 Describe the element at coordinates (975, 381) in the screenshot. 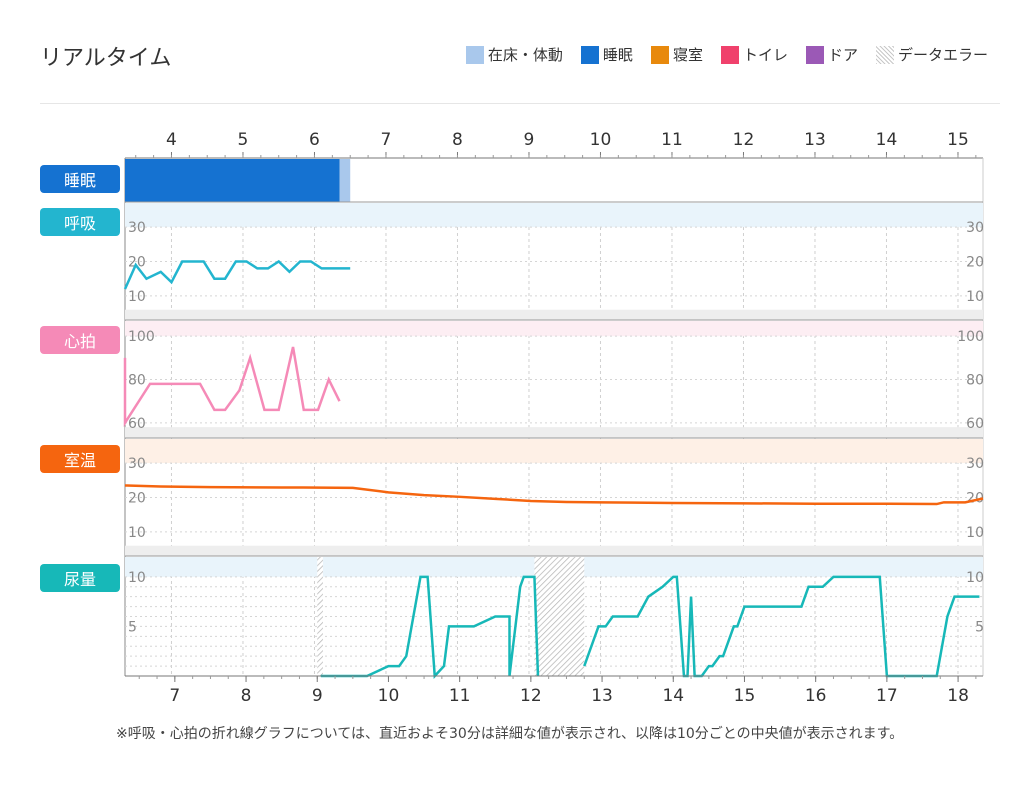

I see `heart-ytick-label-right: 80` at that location.